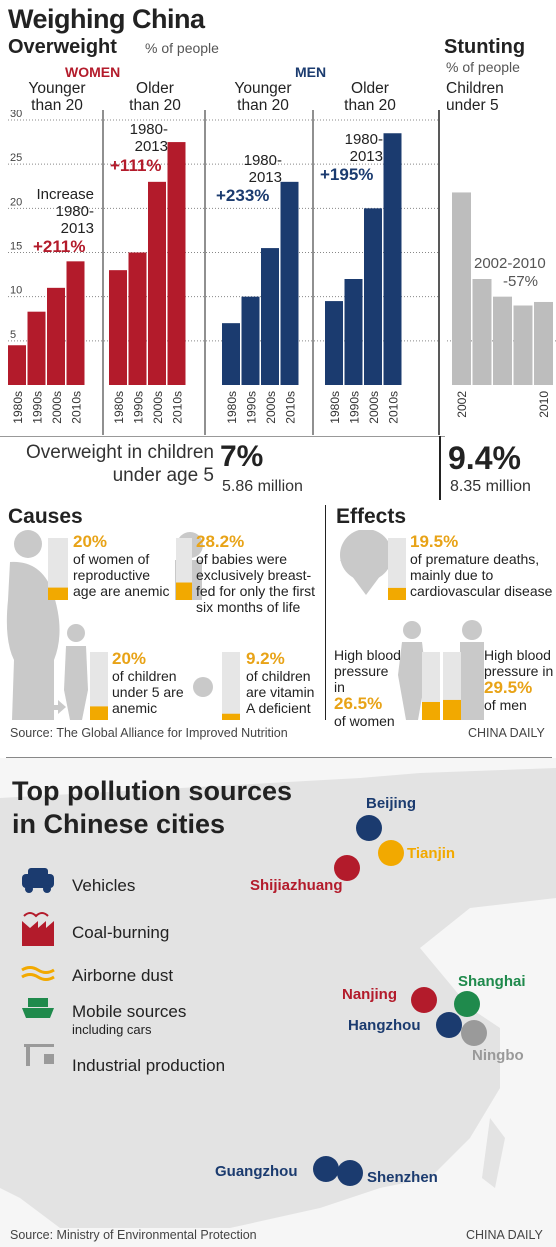  Describe the element at coordinates (76, 633) in the screenshot. I see `child-icon` at that location.